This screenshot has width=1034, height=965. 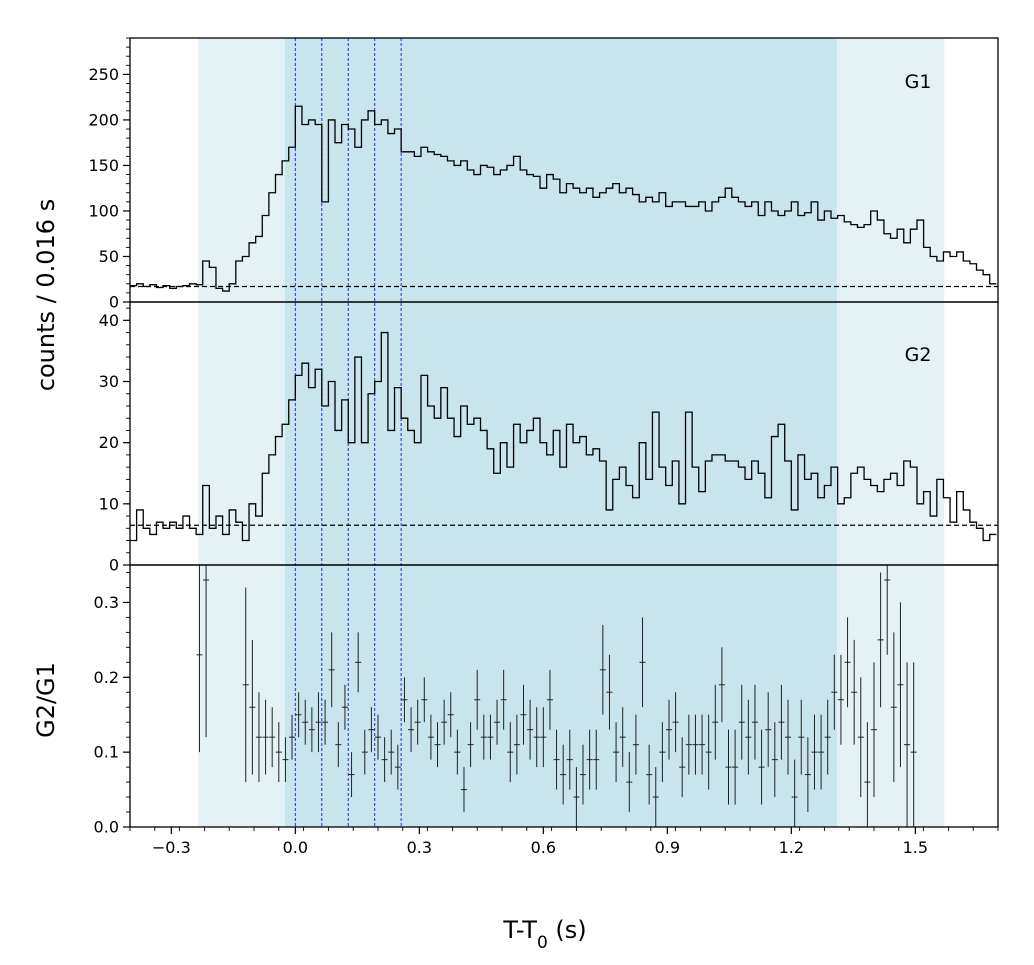 I want to click on xtick-label-0: −0.3, so click(x=171, y=847).